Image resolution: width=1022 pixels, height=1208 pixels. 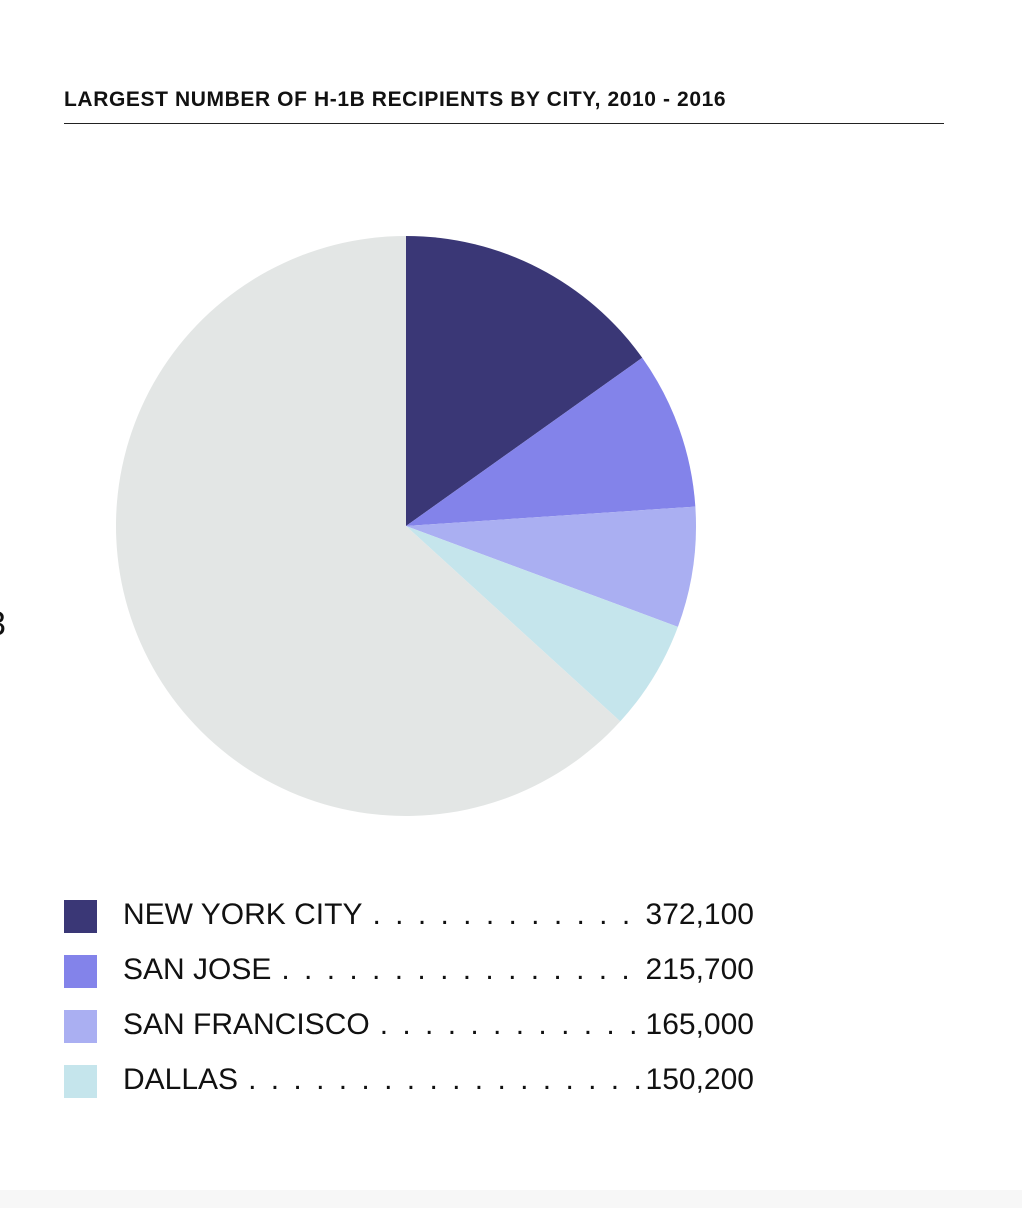 What do you see at coordinates (243, 914) in the screenshot?
I see `legend-label: NEW YORK CITY` at bounding box center [243, 914].